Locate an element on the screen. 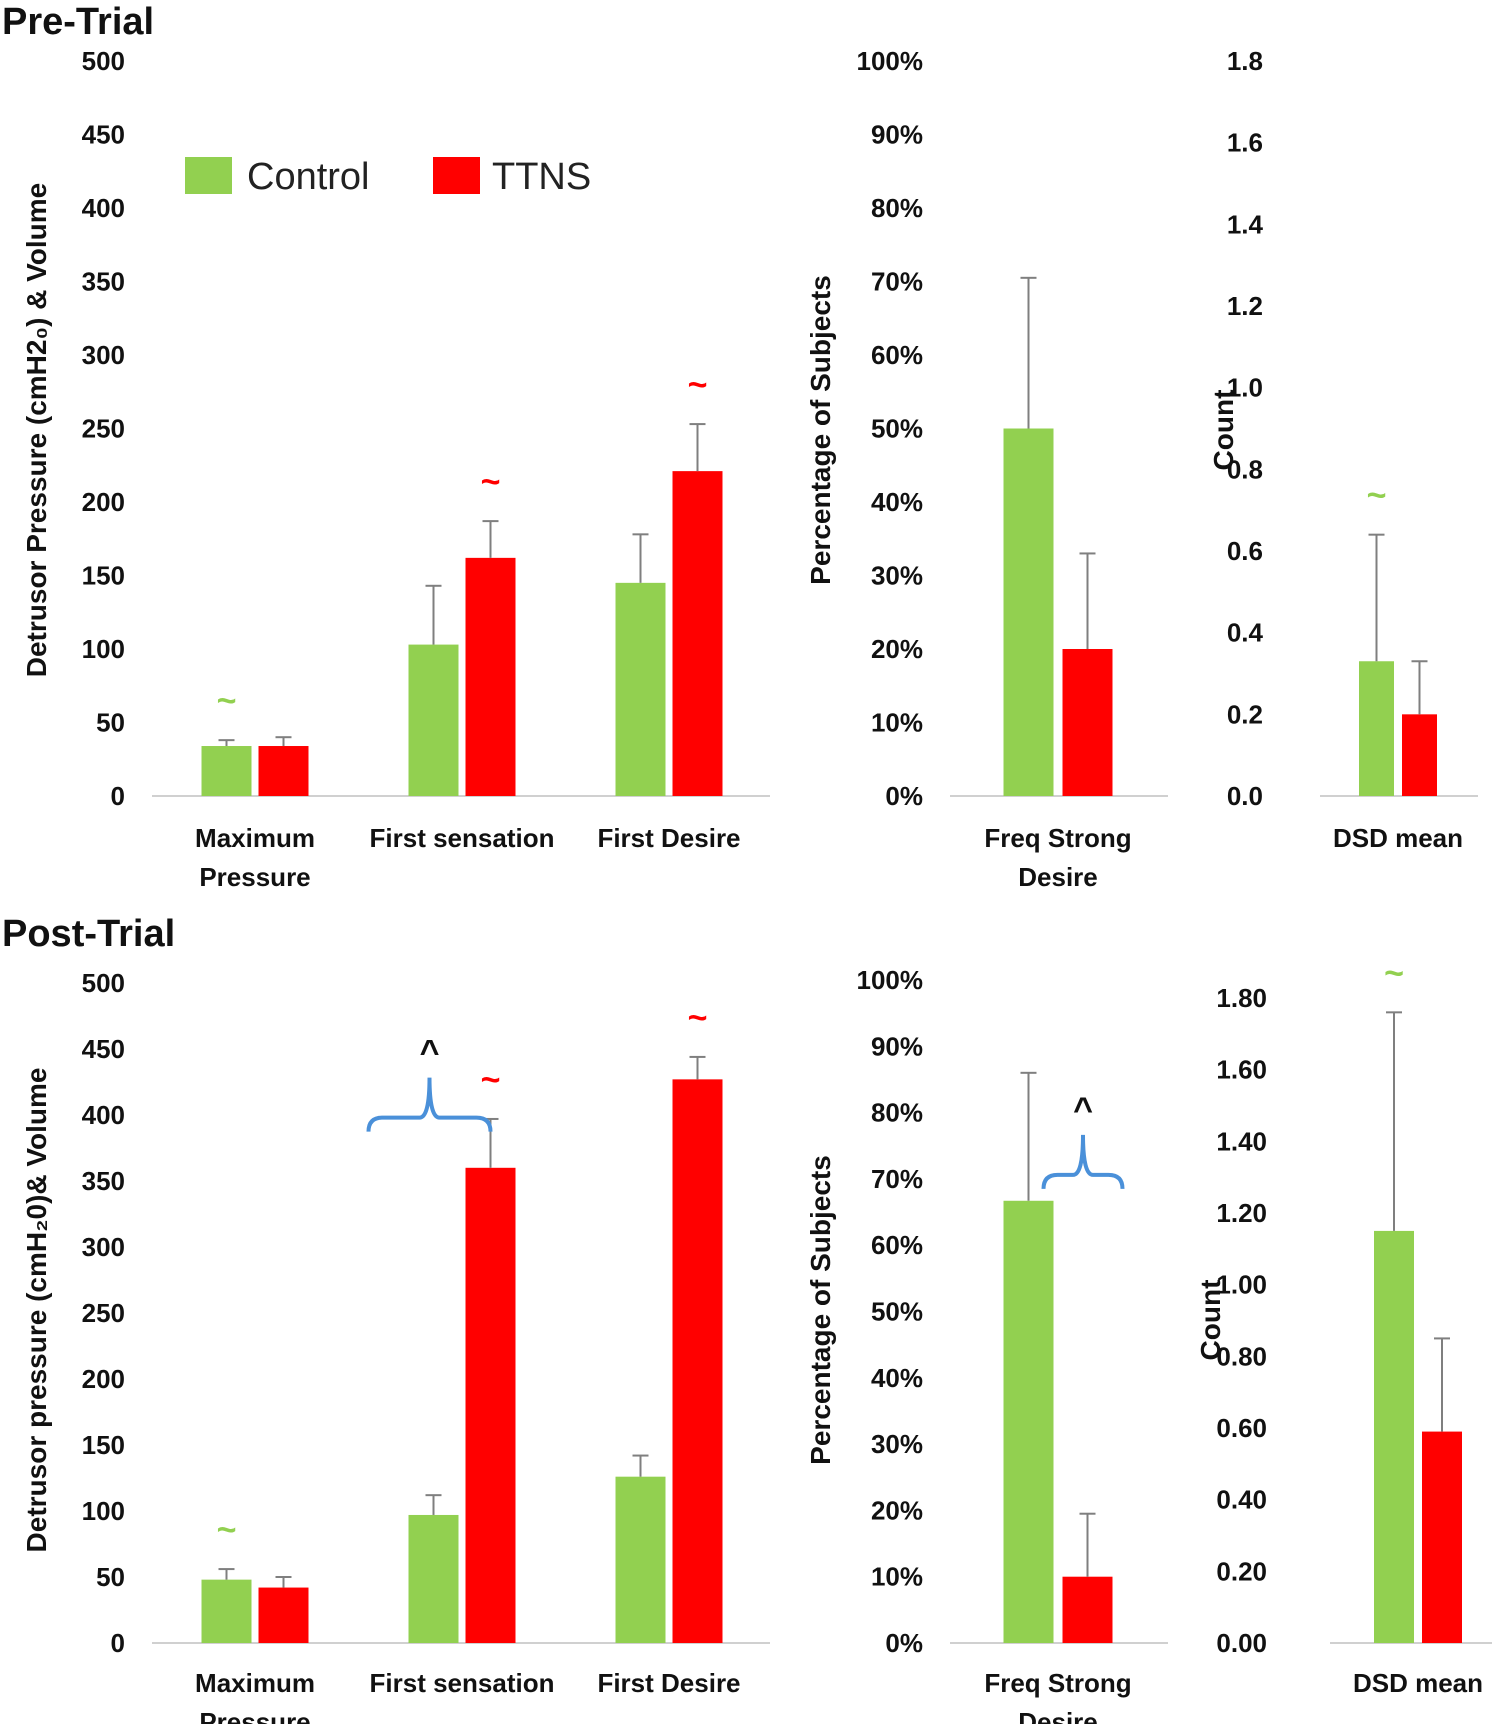  y-tick-label: 500 is located at coordinates (103, 983).